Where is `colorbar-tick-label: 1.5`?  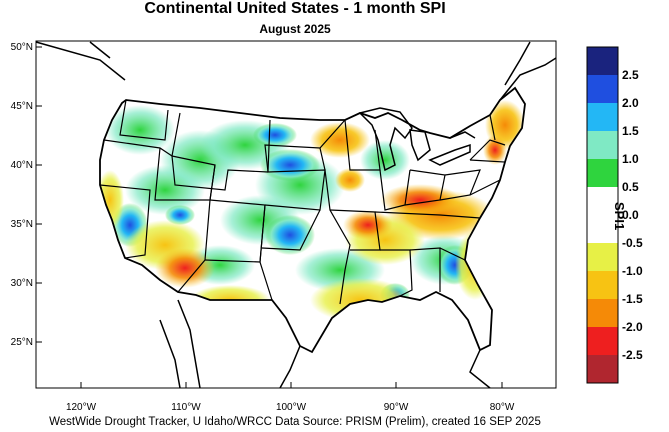 colorbar-tick-label: 1.5 is located at coordinates (630, 131).